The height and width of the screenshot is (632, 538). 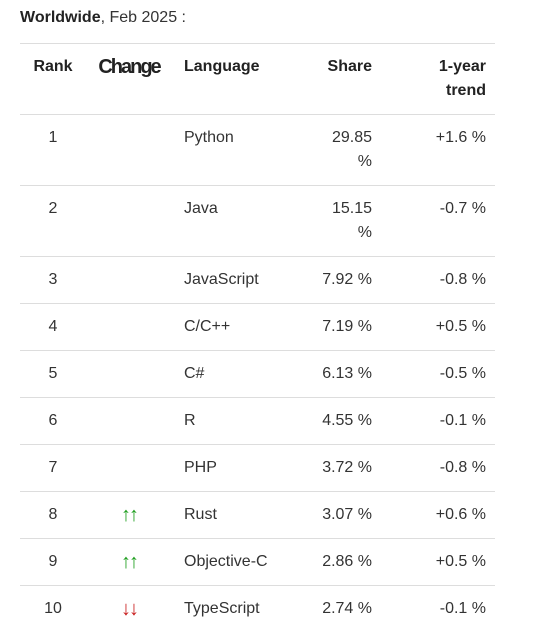 I want to click on column-header: Share, so click(x=342, y=79).